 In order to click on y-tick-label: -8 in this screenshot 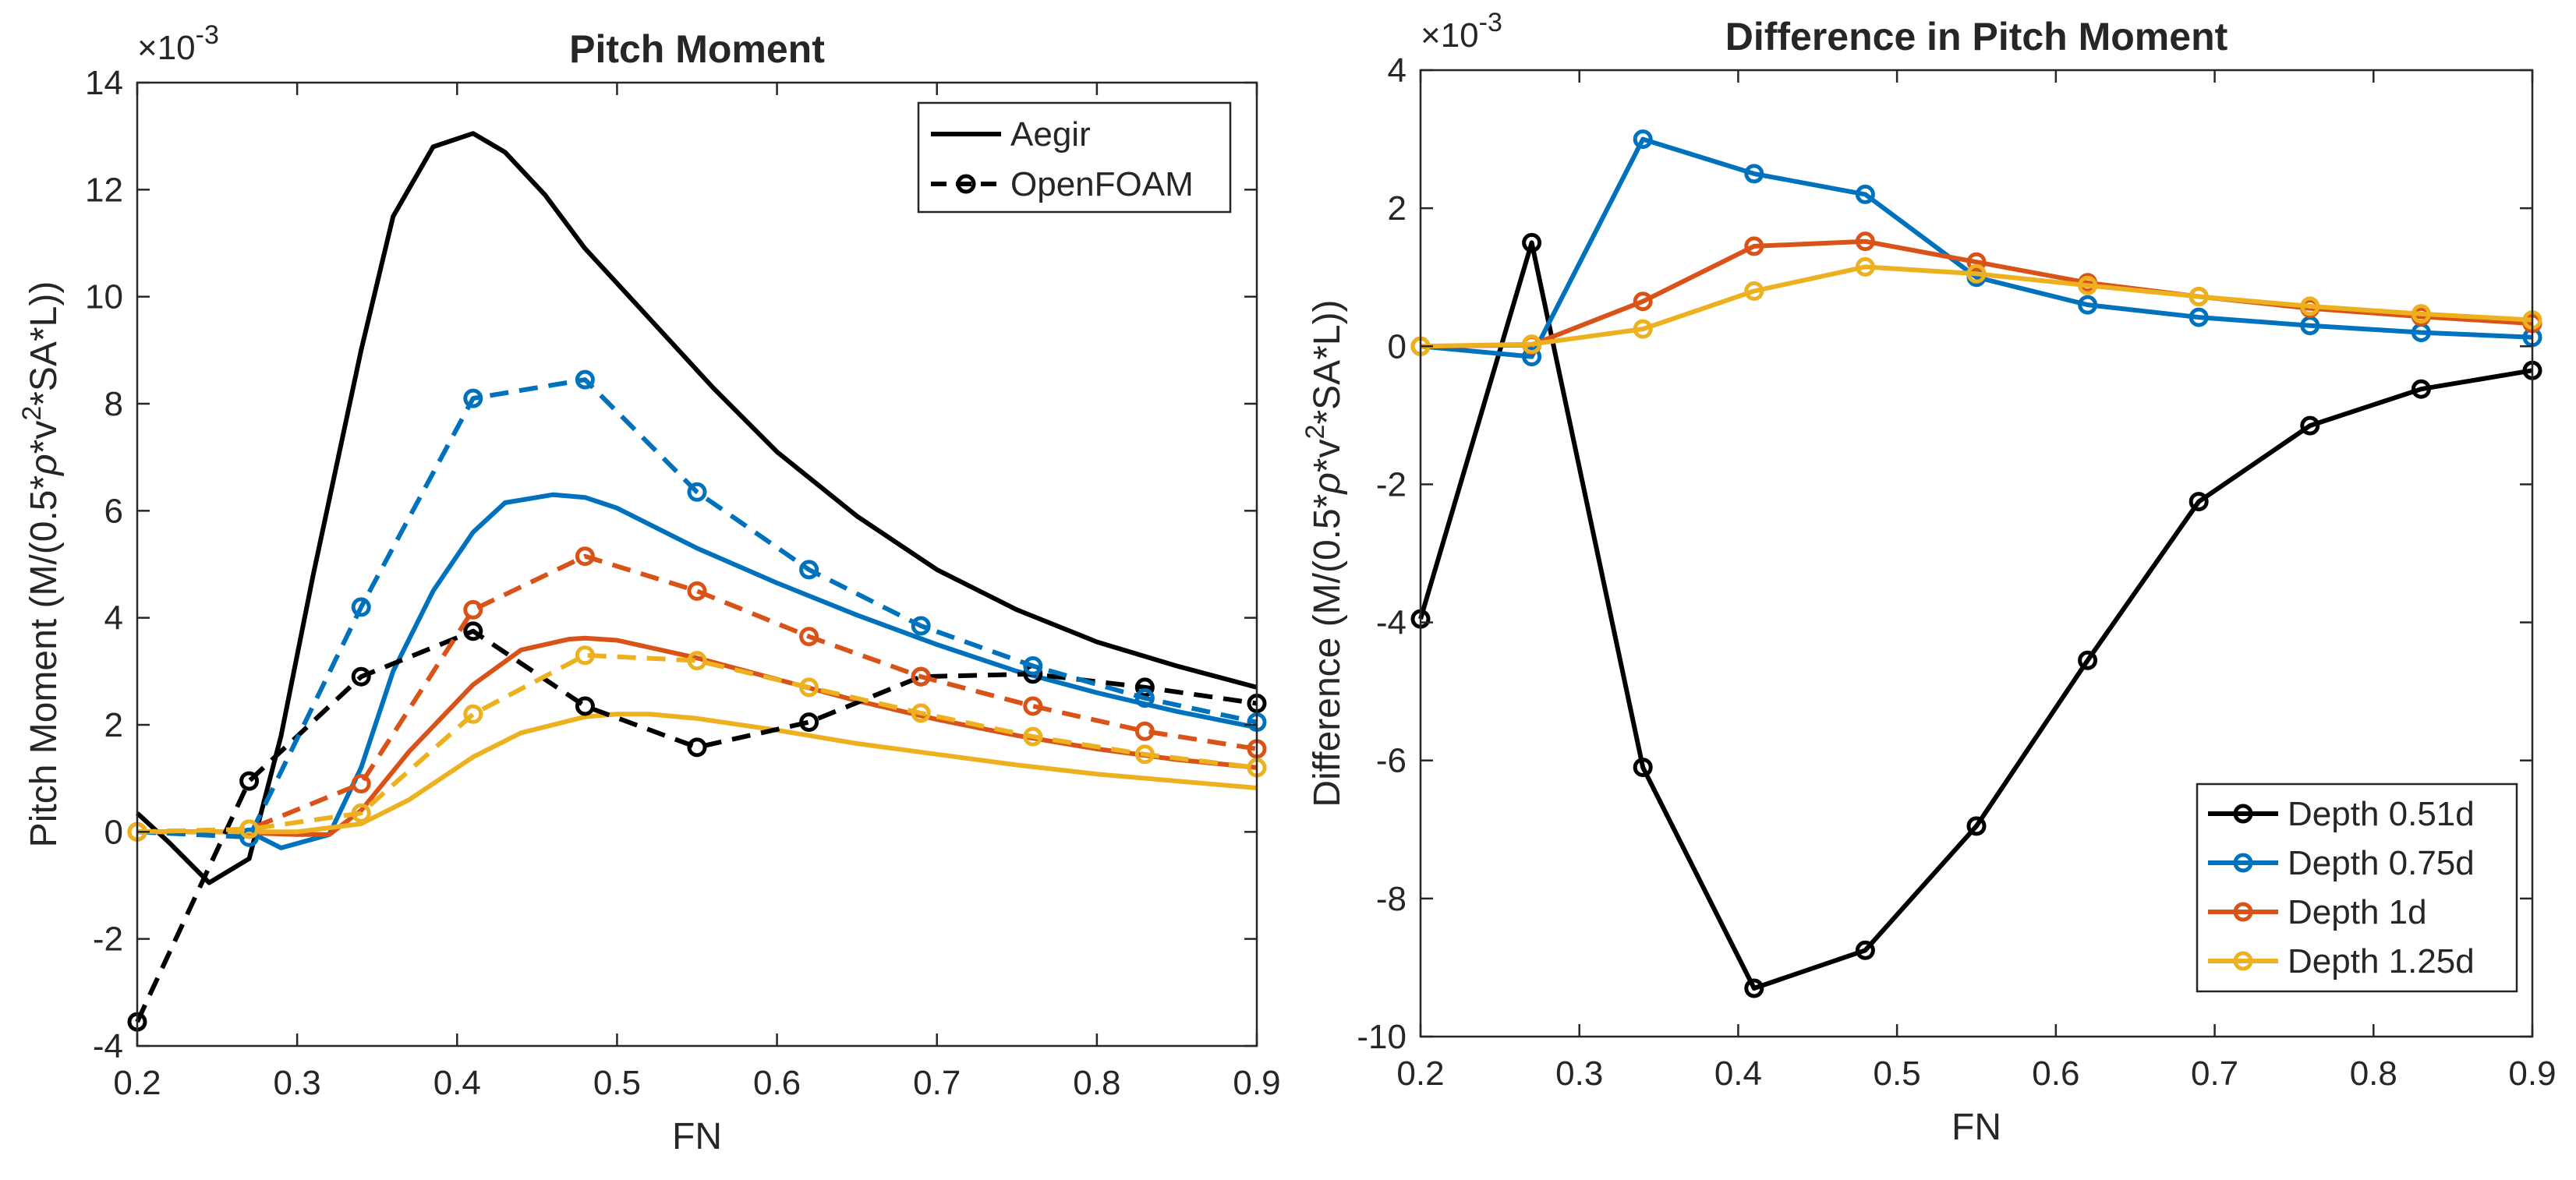, I will do `click(1391, 899)`.